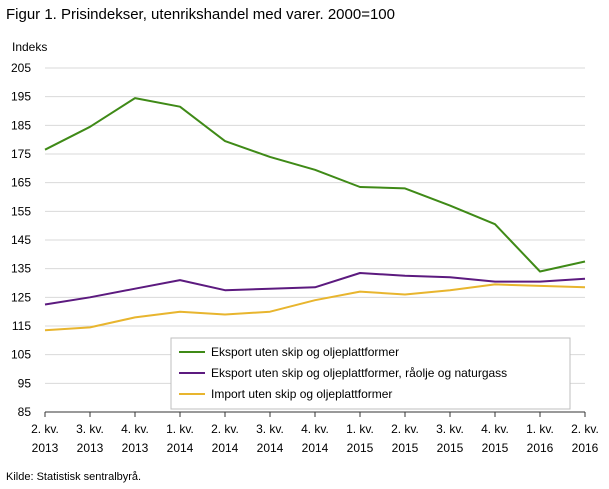 The height and width of the screenshot is (489, 609). Describe the element at coordinates (21, 326) in the screenshot. I see `y-tick-label: 115` at that location.